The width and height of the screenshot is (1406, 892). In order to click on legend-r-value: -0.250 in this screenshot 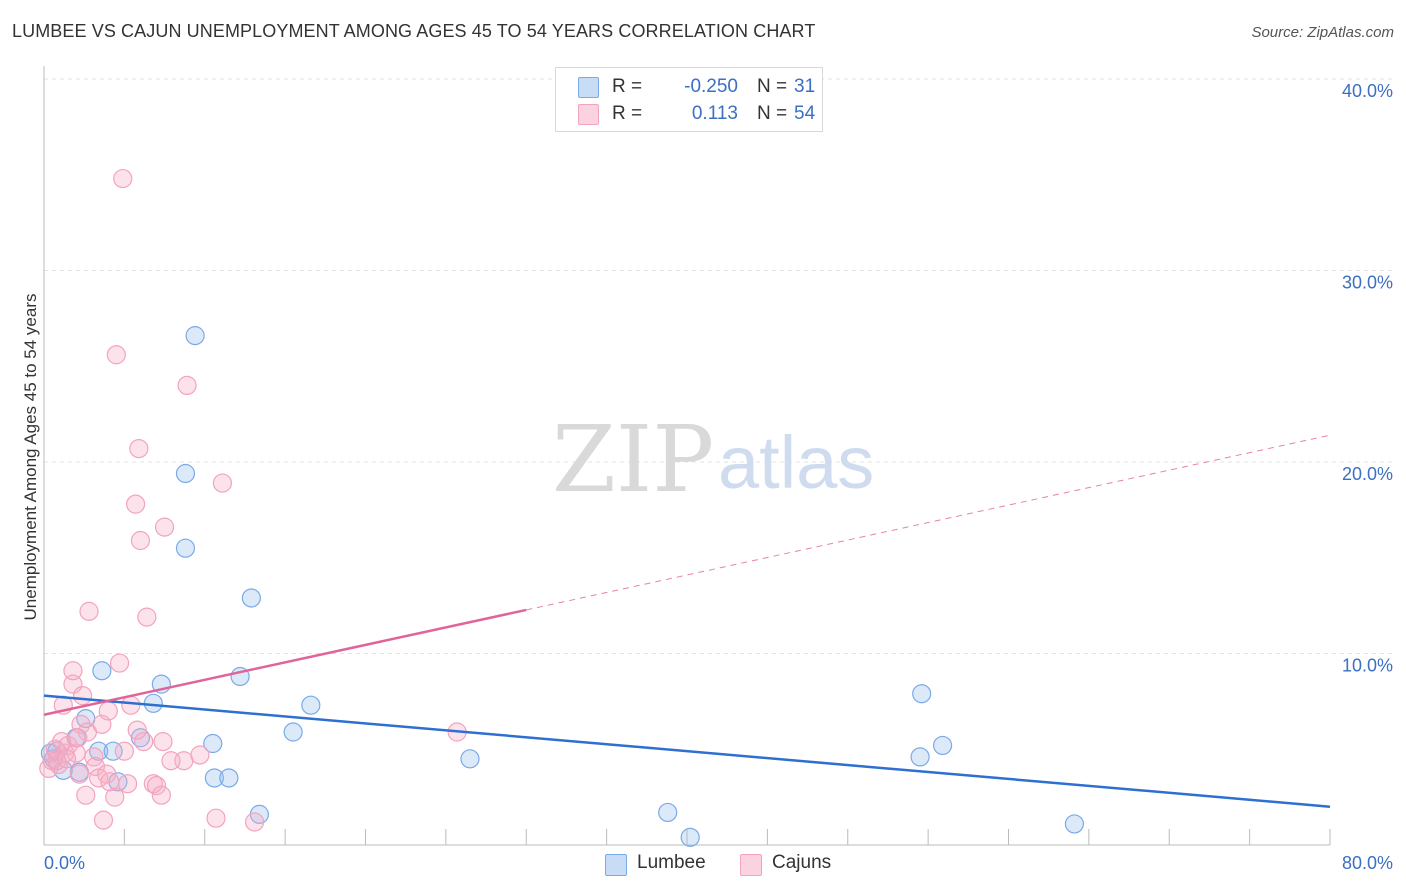, I will do `click(711, 86)`.